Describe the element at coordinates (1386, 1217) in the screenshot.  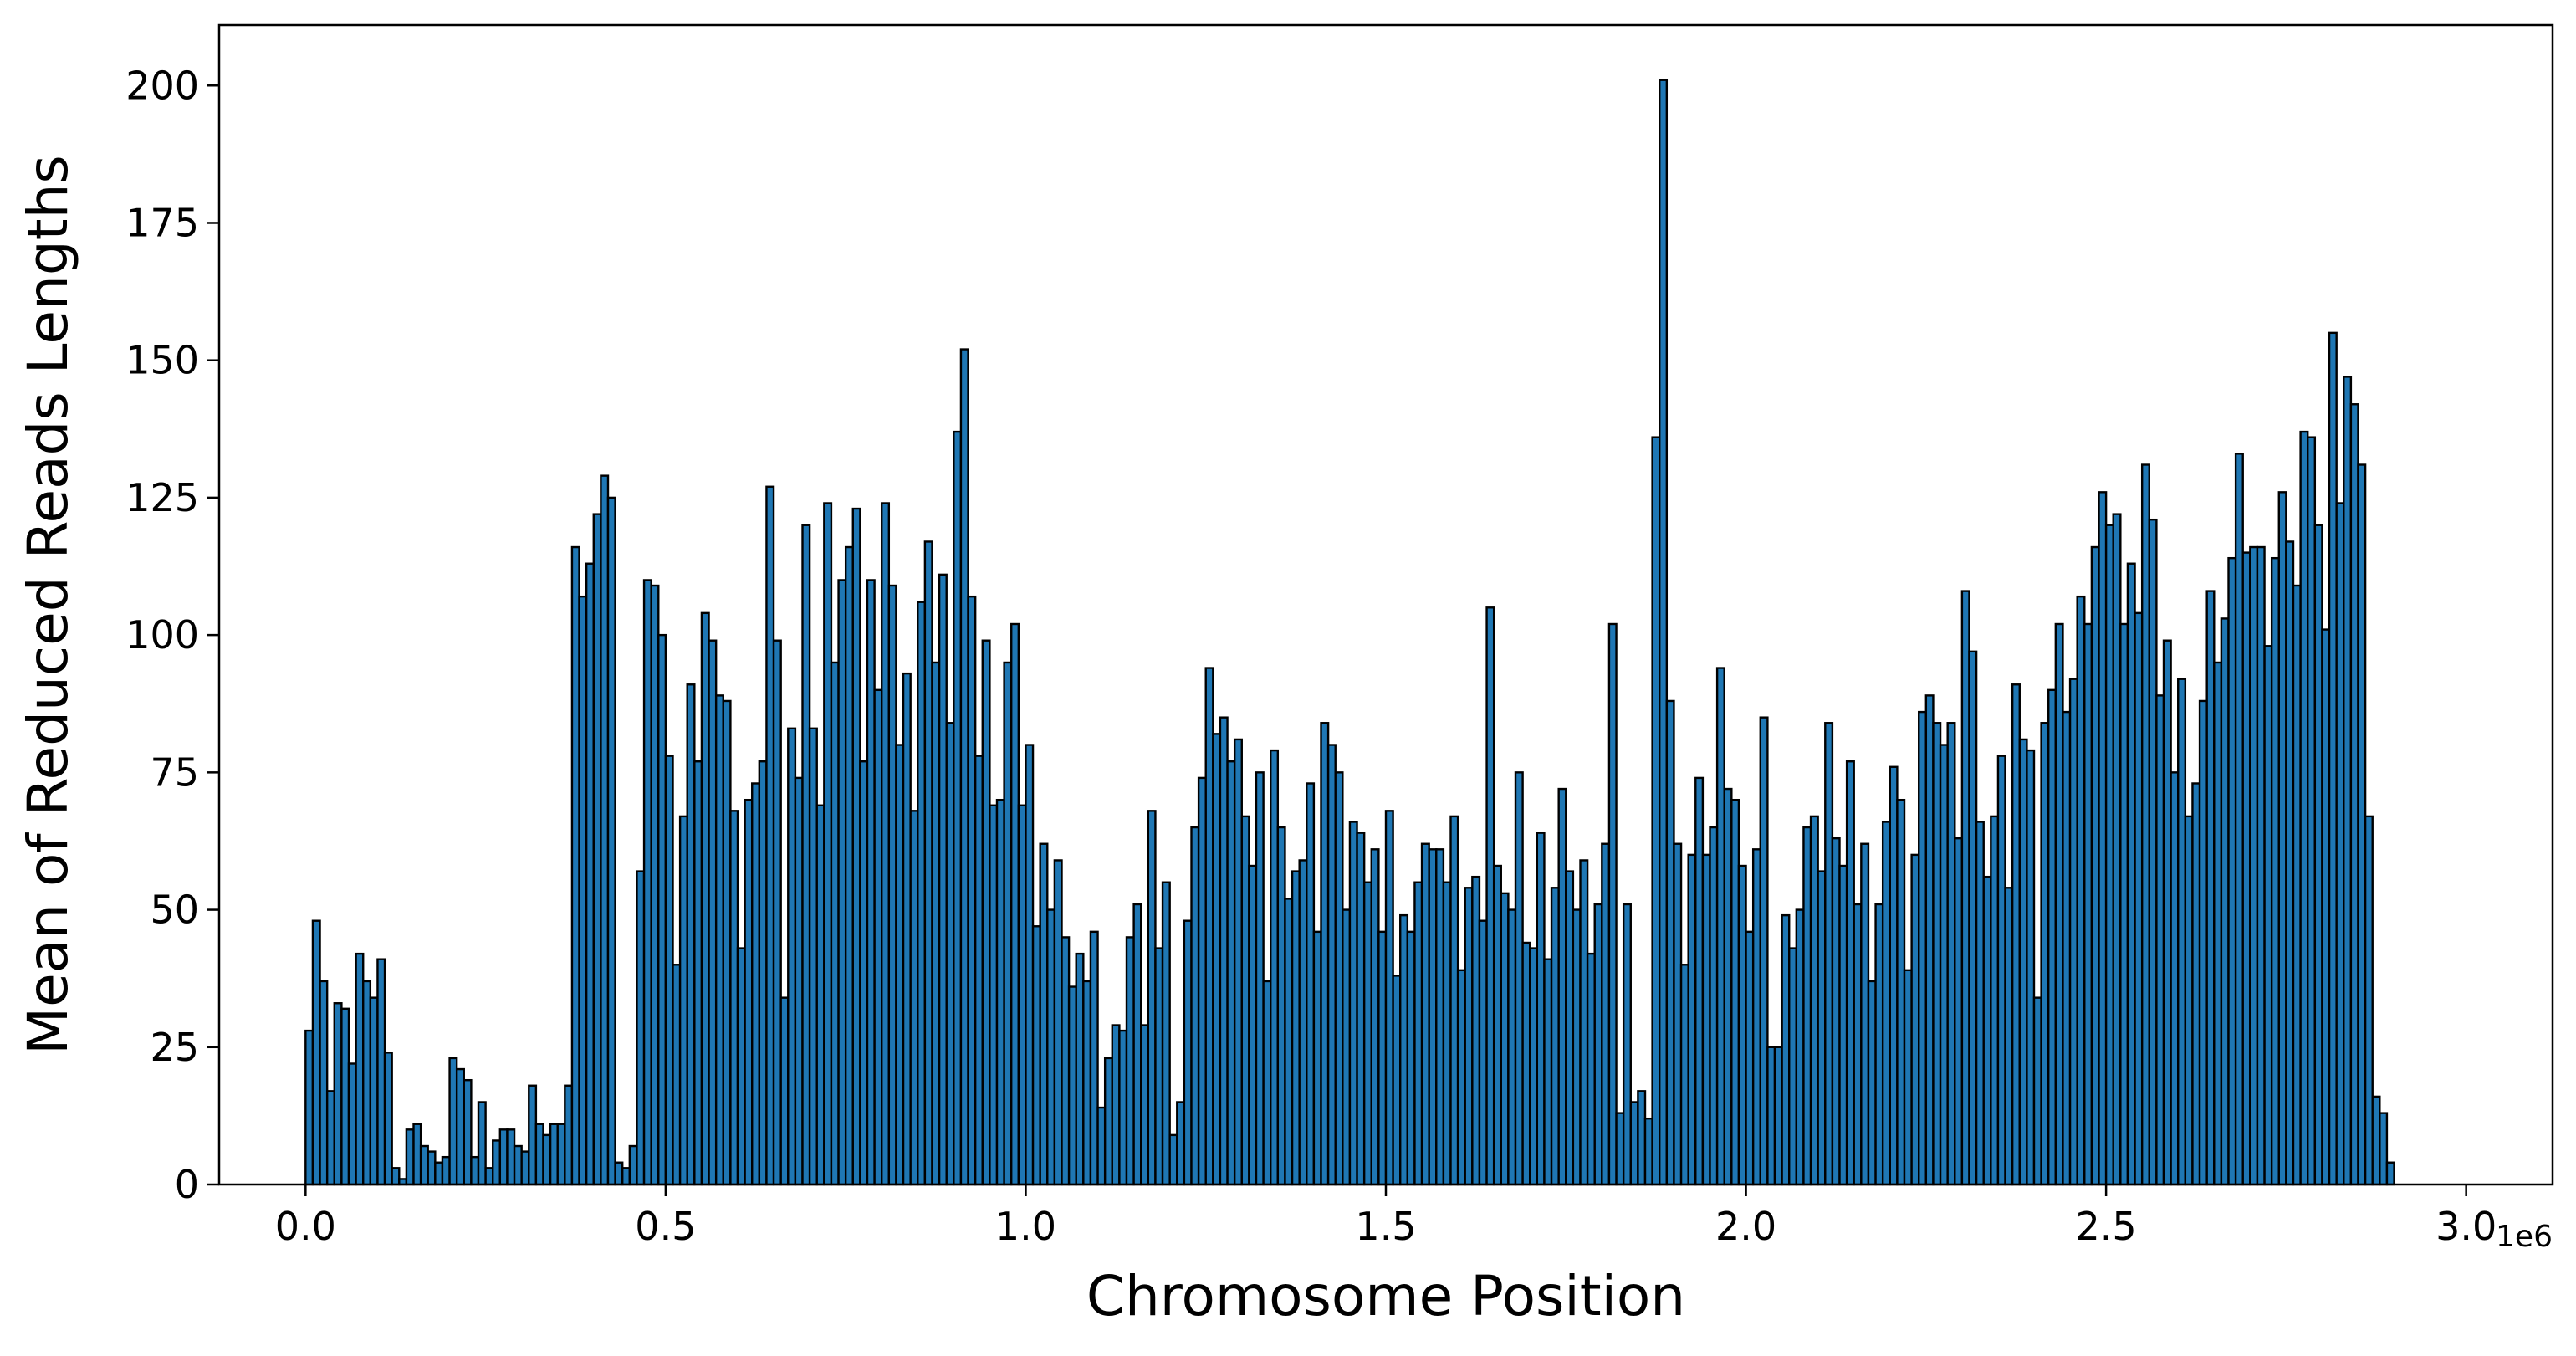
I see `x-axis-ticks: 0.0 0.5 1.0 1.5 2.0 2.5 3.0` at that location.